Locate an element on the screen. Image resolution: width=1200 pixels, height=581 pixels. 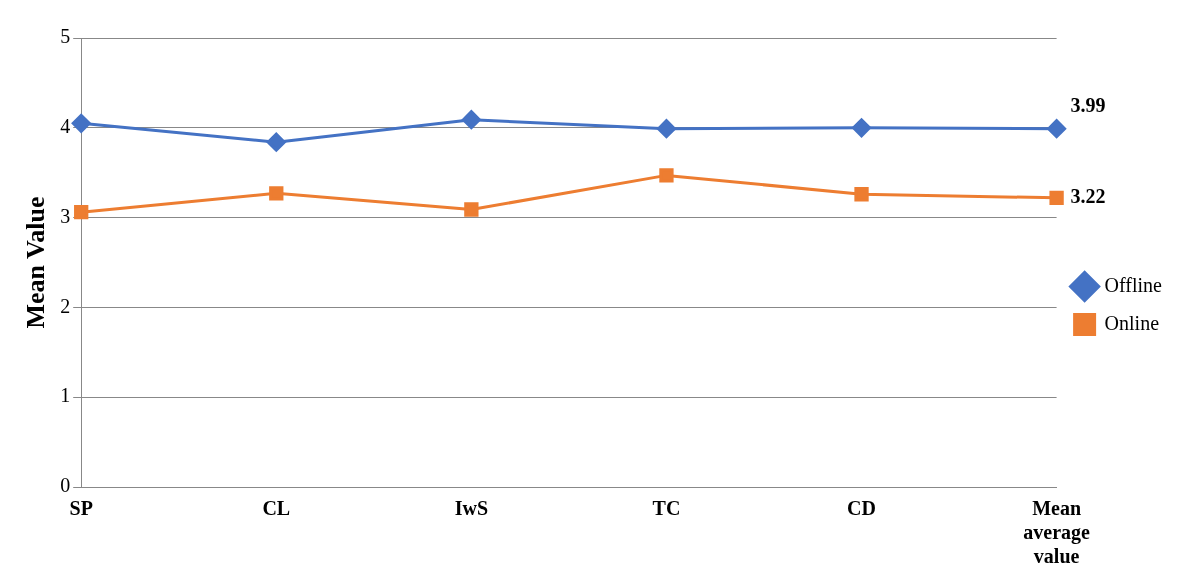
y-axis-title: Mean Value is located at coordinates (36, 262).